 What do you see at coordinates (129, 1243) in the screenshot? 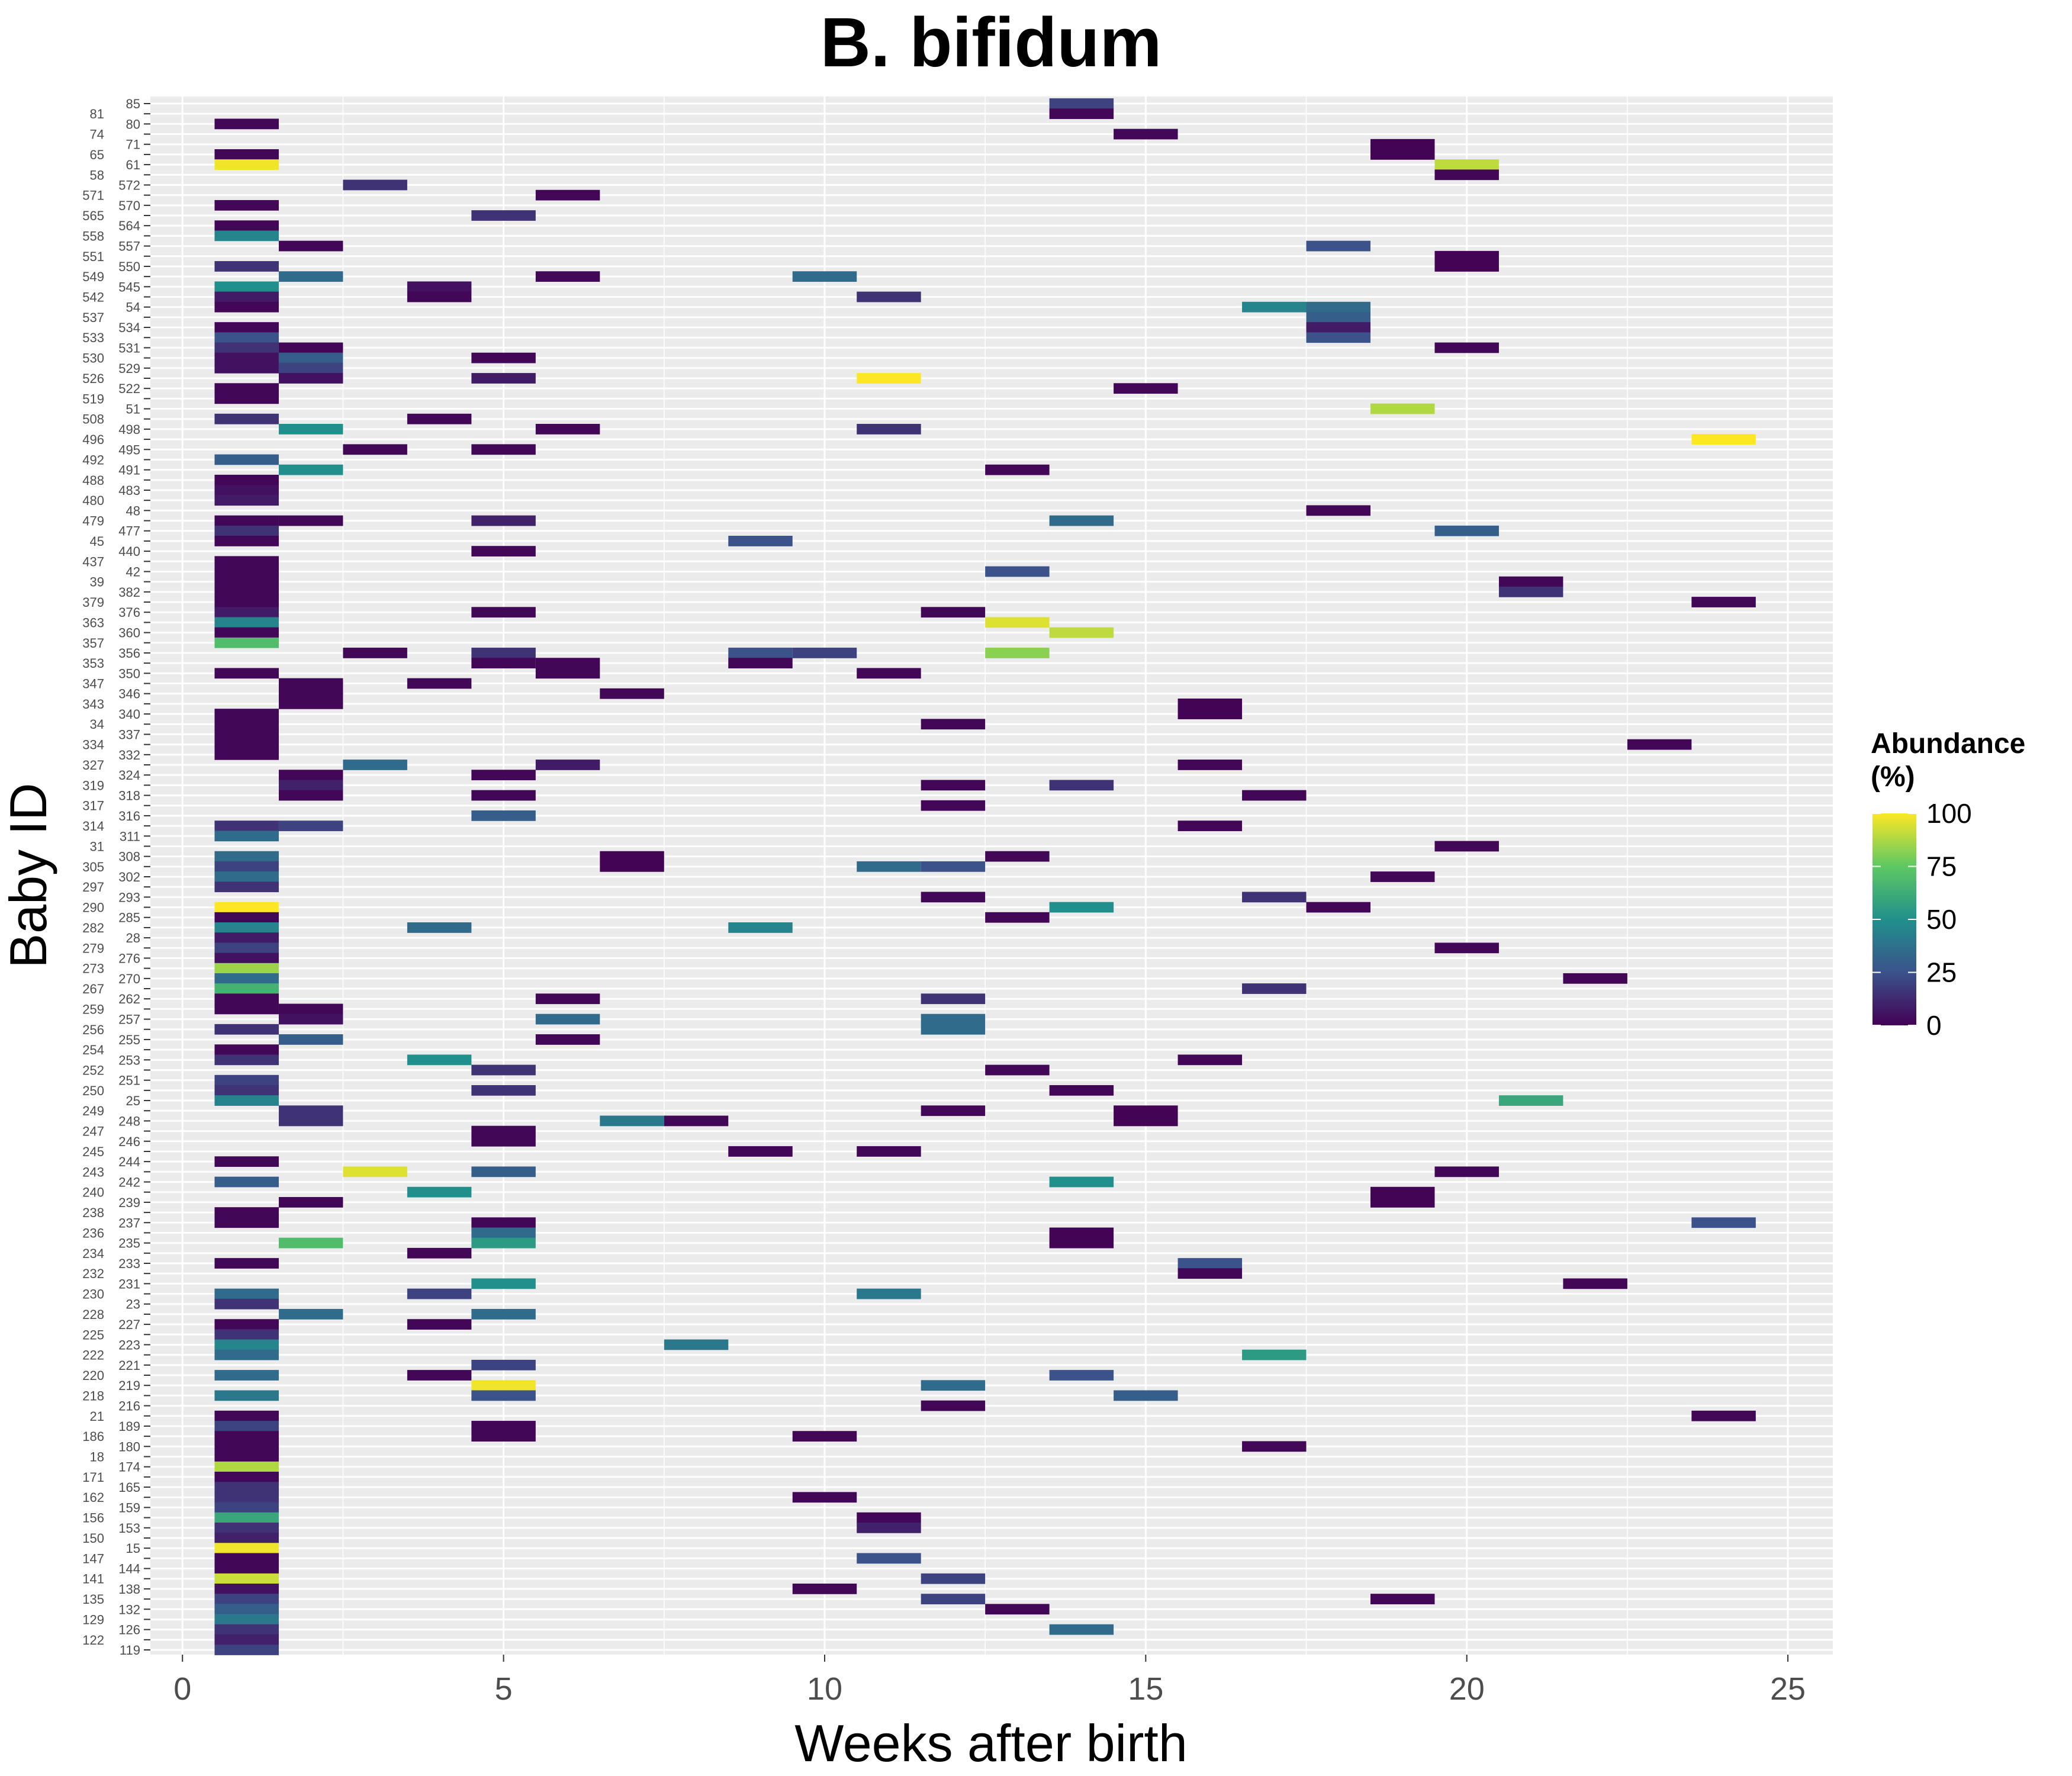
I see `y-tick-label: 235` at bounding box center [129, 1243].